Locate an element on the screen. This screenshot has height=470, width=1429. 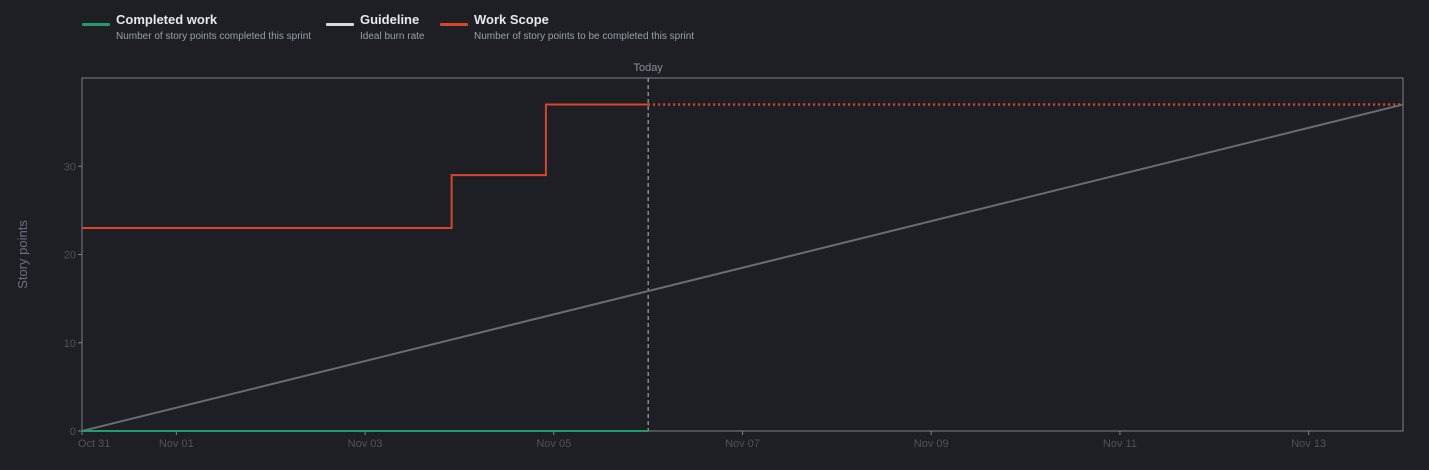
x-tick-label-oct-31: Oct 31 is located at coordinates (94, 444).